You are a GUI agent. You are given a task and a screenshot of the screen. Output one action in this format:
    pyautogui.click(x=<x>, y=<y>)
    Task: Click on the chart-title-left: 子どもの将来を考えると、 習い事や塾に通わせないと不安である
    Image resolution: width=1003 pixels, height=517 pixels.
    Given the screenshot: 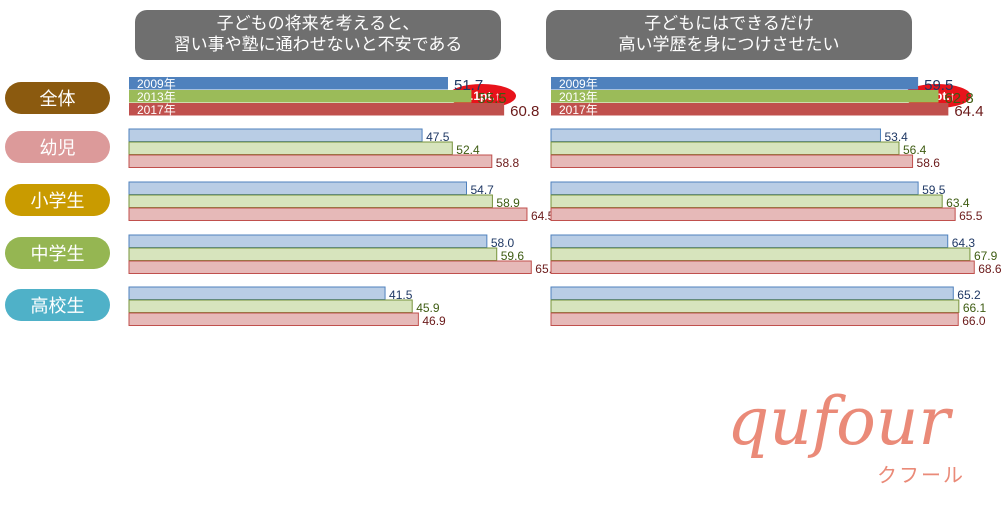 What is the action you would take?
    pyautogui.click(x=318, y=35)
    